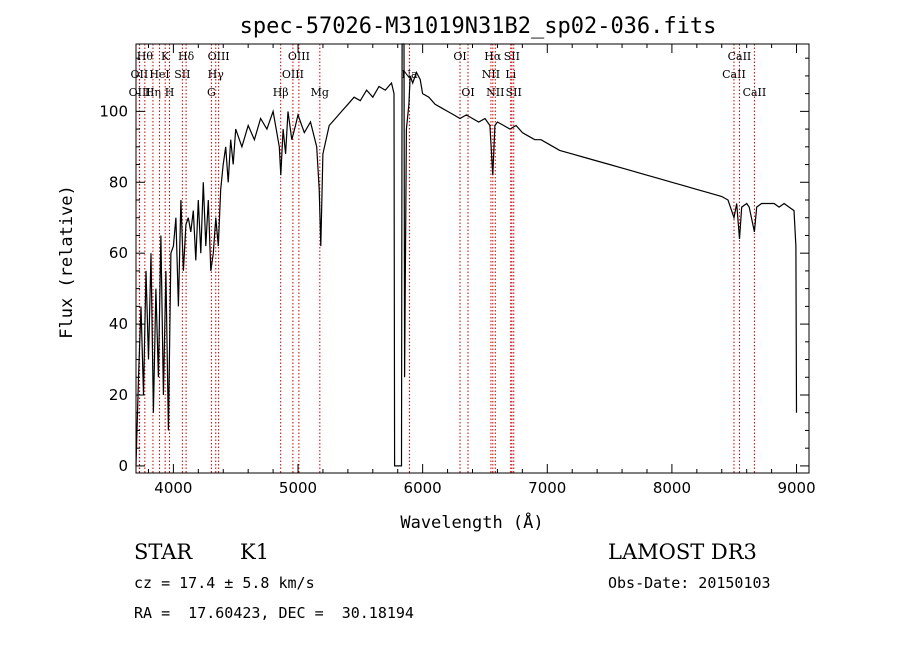 This screenshot has height=649, width=900. What do you see at coordinates (211, 92) in the screenshot?
I see `line-label: G` at bounding box center [211, 92].